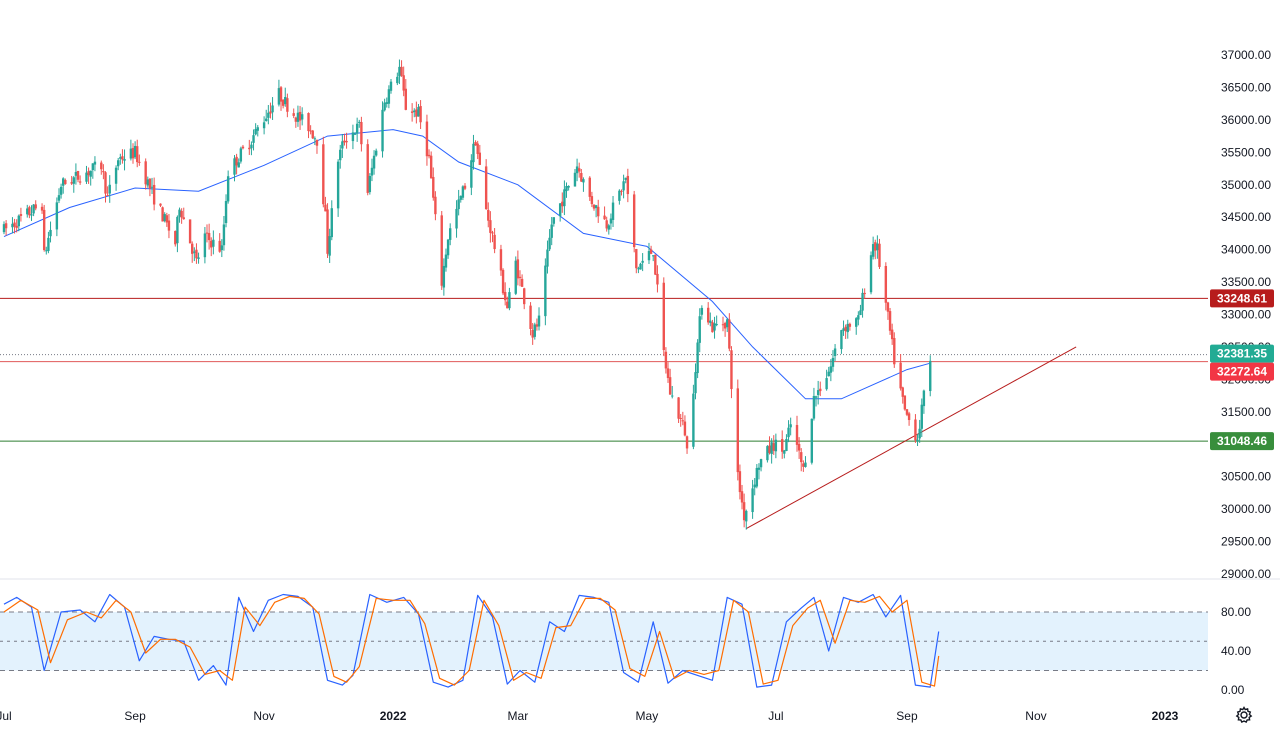 The height and width of the screenshot is (730, 1280). Describe the element at coordinates (1244, 715) in the screenshot. I see `gear-icon` at that location.